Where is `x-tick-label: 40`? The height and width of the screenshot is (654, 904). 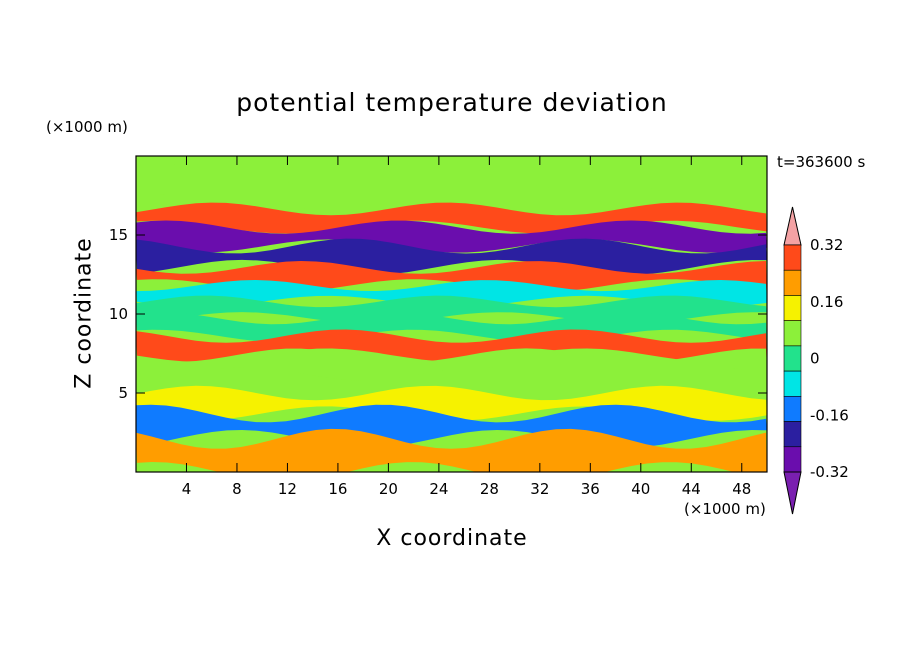 x-tick-label: 40 is located at coordinates (640, 489).